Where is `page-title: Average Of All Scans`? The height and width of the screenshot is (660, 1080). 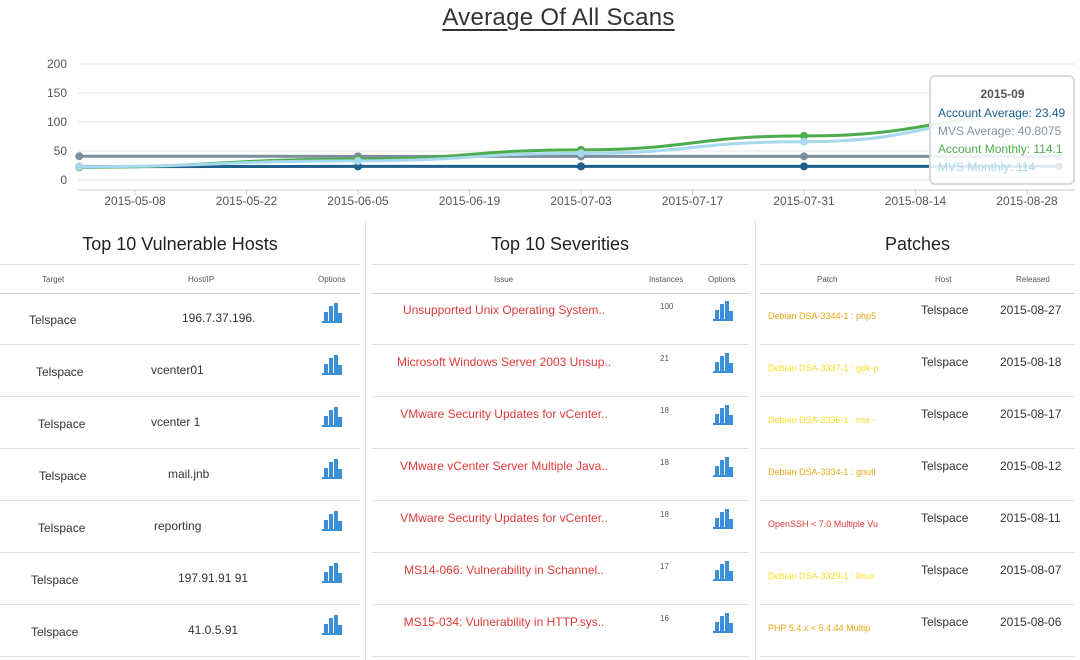 page-title: Average Of All Scans is located at coordinates (558, 17).